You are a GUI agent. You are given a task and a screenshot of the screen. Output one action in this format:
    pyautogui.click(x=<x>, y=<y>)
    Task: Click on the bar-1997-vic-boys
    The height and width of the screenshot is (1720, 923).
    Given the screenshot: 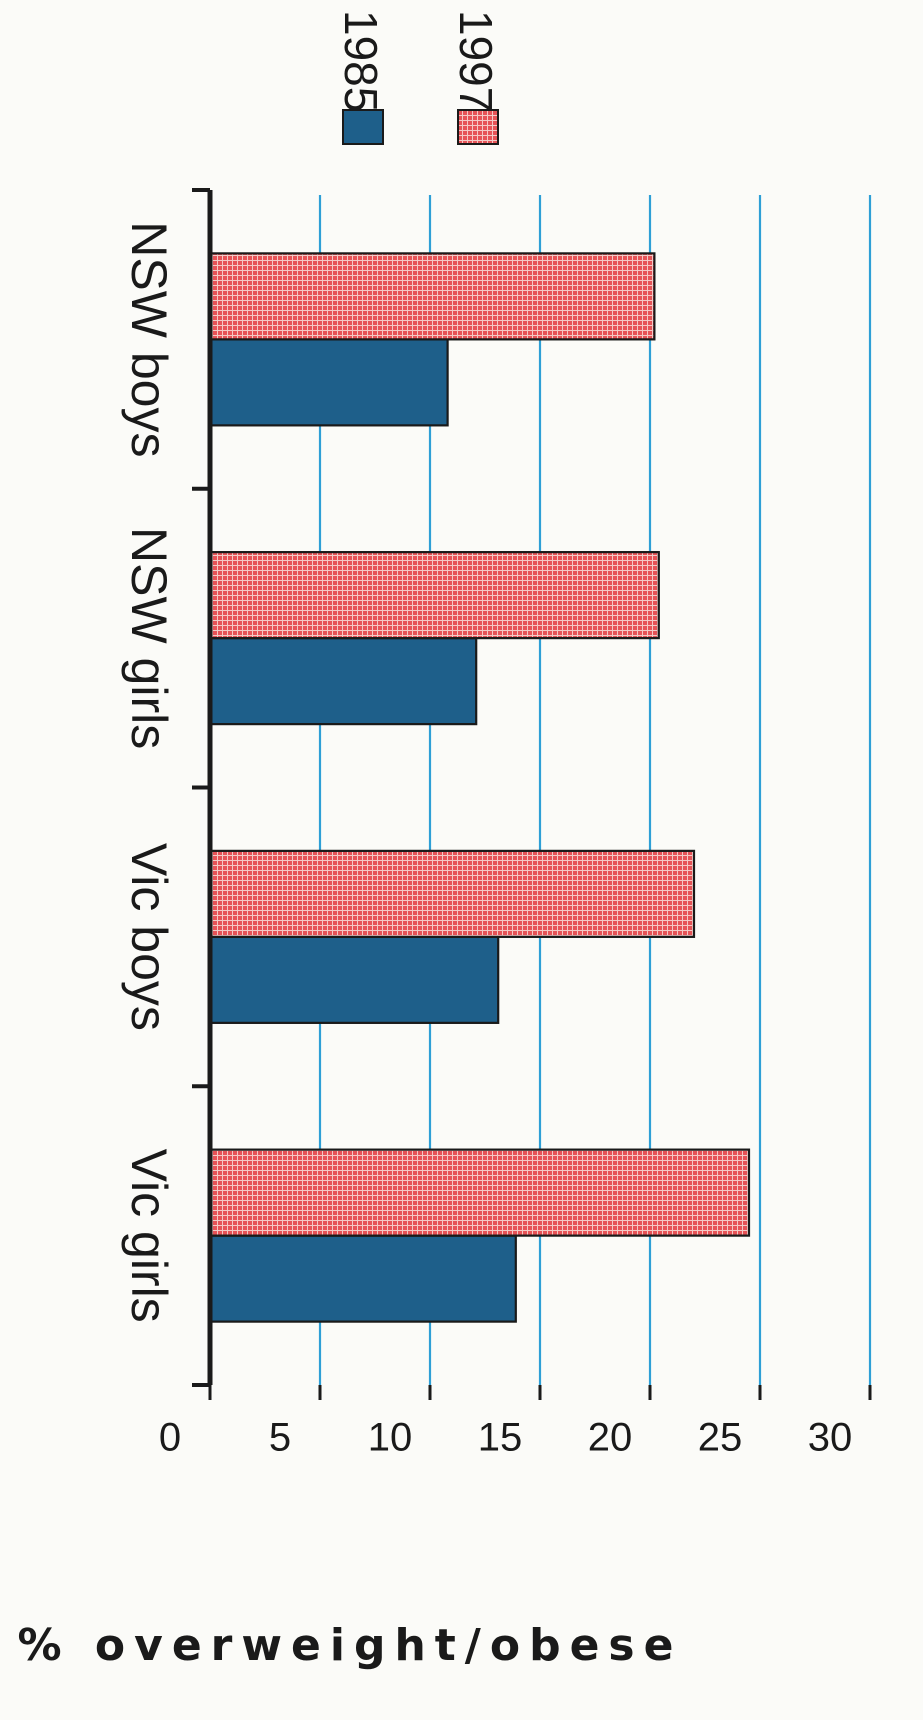 What is the action you would take?
    pyautogui.click(x=452, y=893)
    